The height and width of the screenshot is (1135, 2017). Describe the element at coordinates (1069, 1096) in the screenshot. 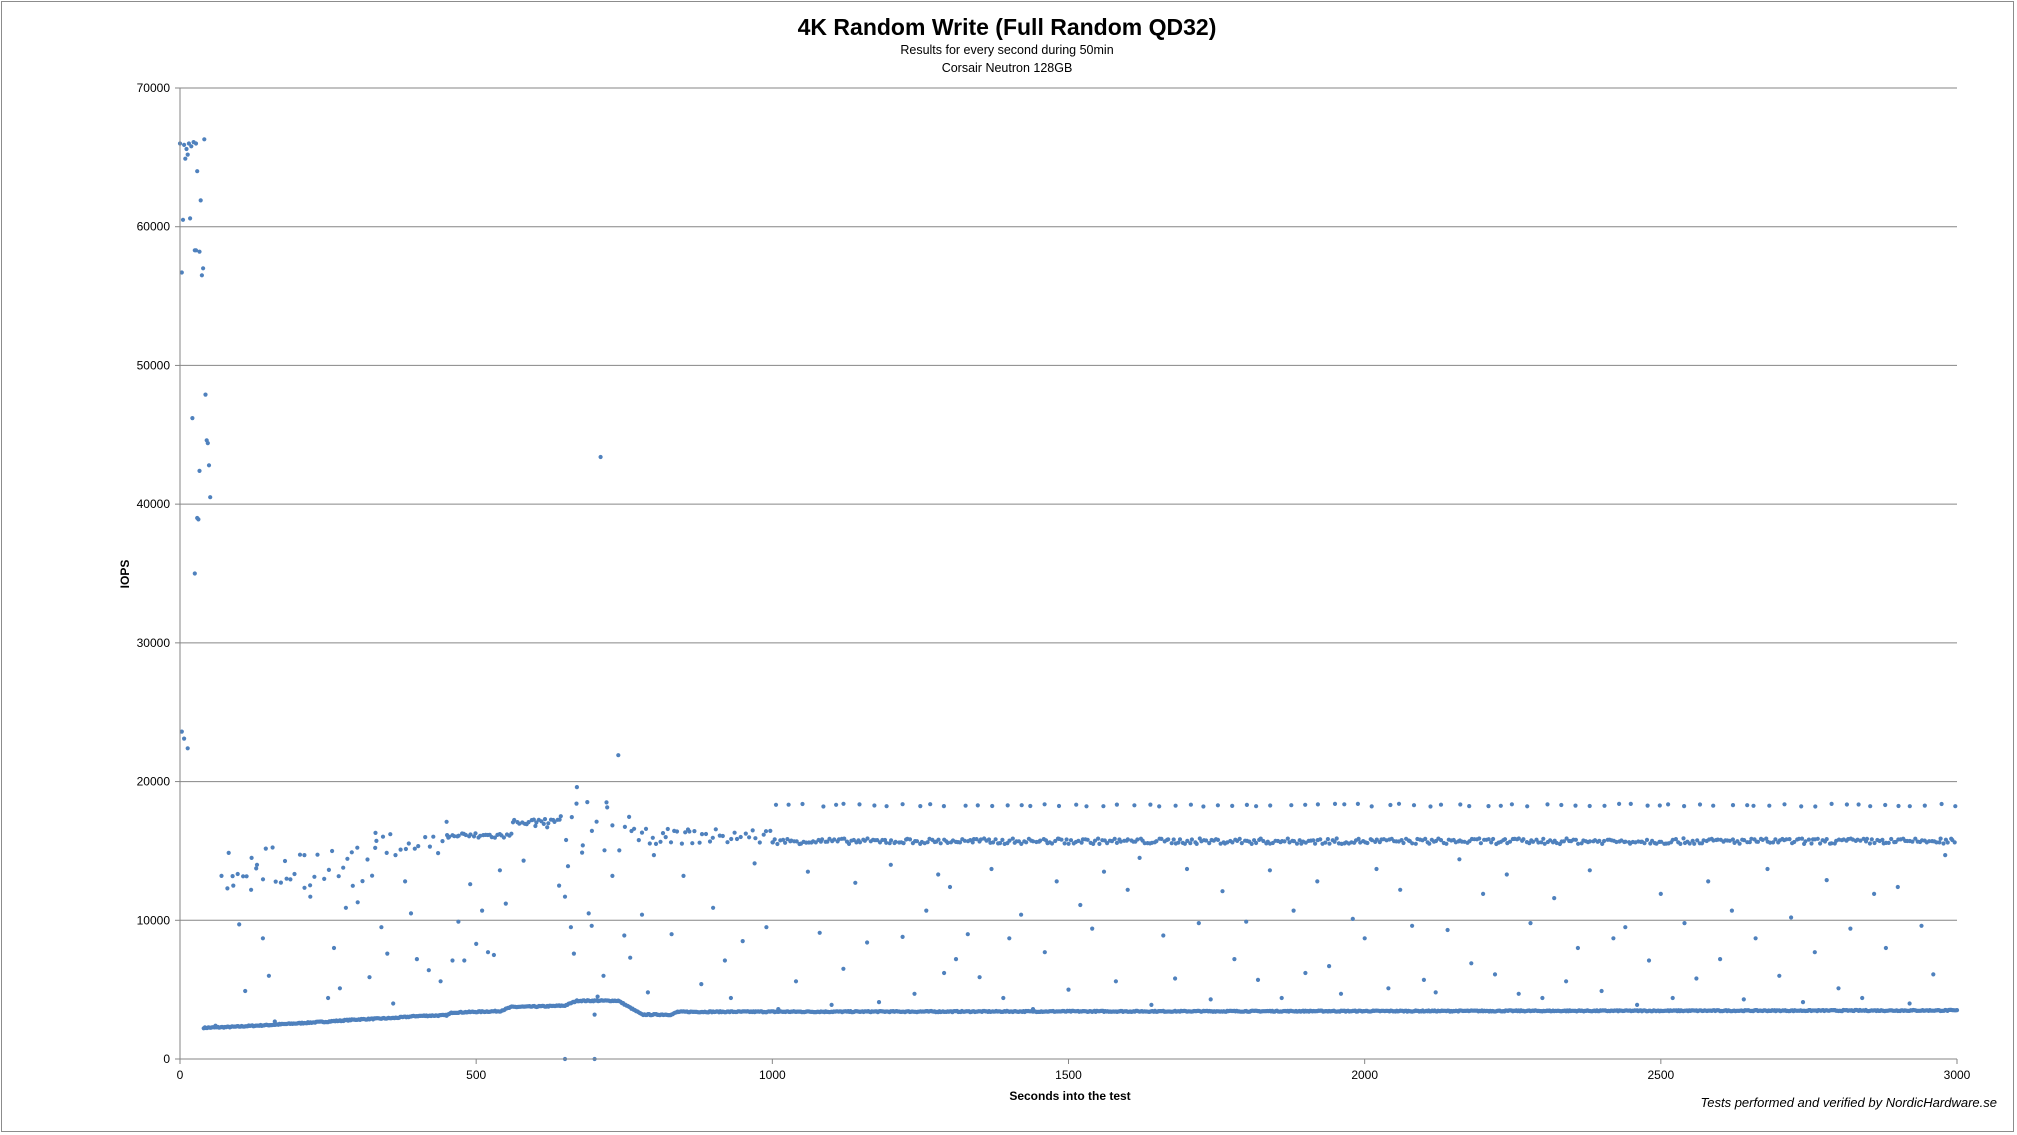

I see `x-axis-label: Seconds into the test` at that location.